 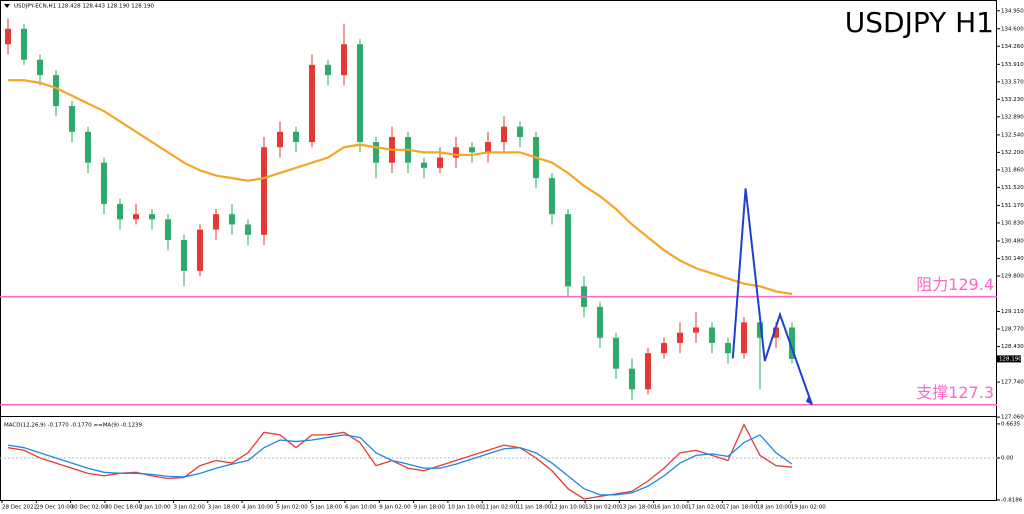 What do you see at coordinates (1012, 312) in the screenshot?
I see `y-tick-label: 129.110` at bounding box center [1012, 312].